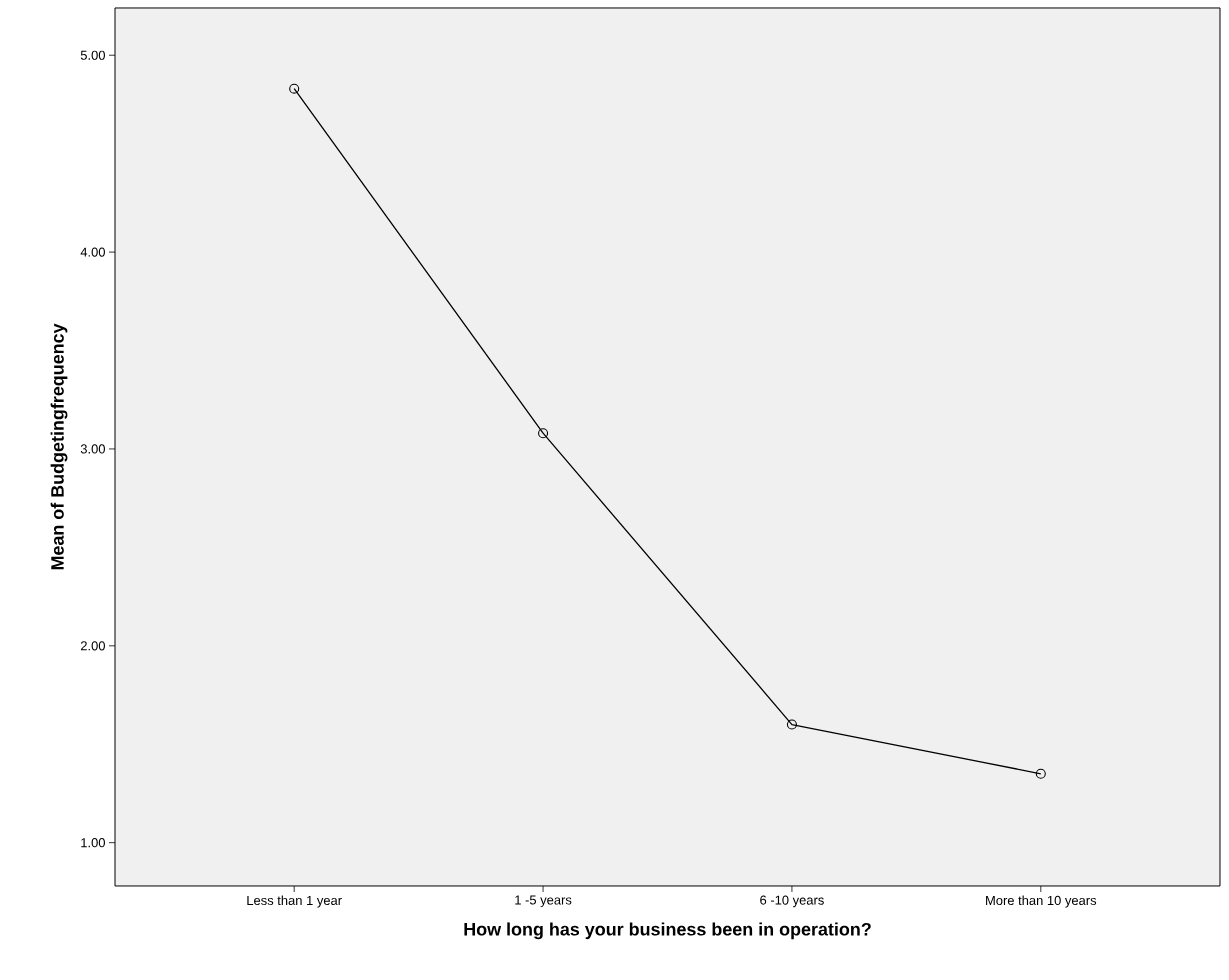  Describe the element at coordinates (59, 446) in the screenshot. I see `y-axis-title: Mean of Budgetingfrequency` at that location.